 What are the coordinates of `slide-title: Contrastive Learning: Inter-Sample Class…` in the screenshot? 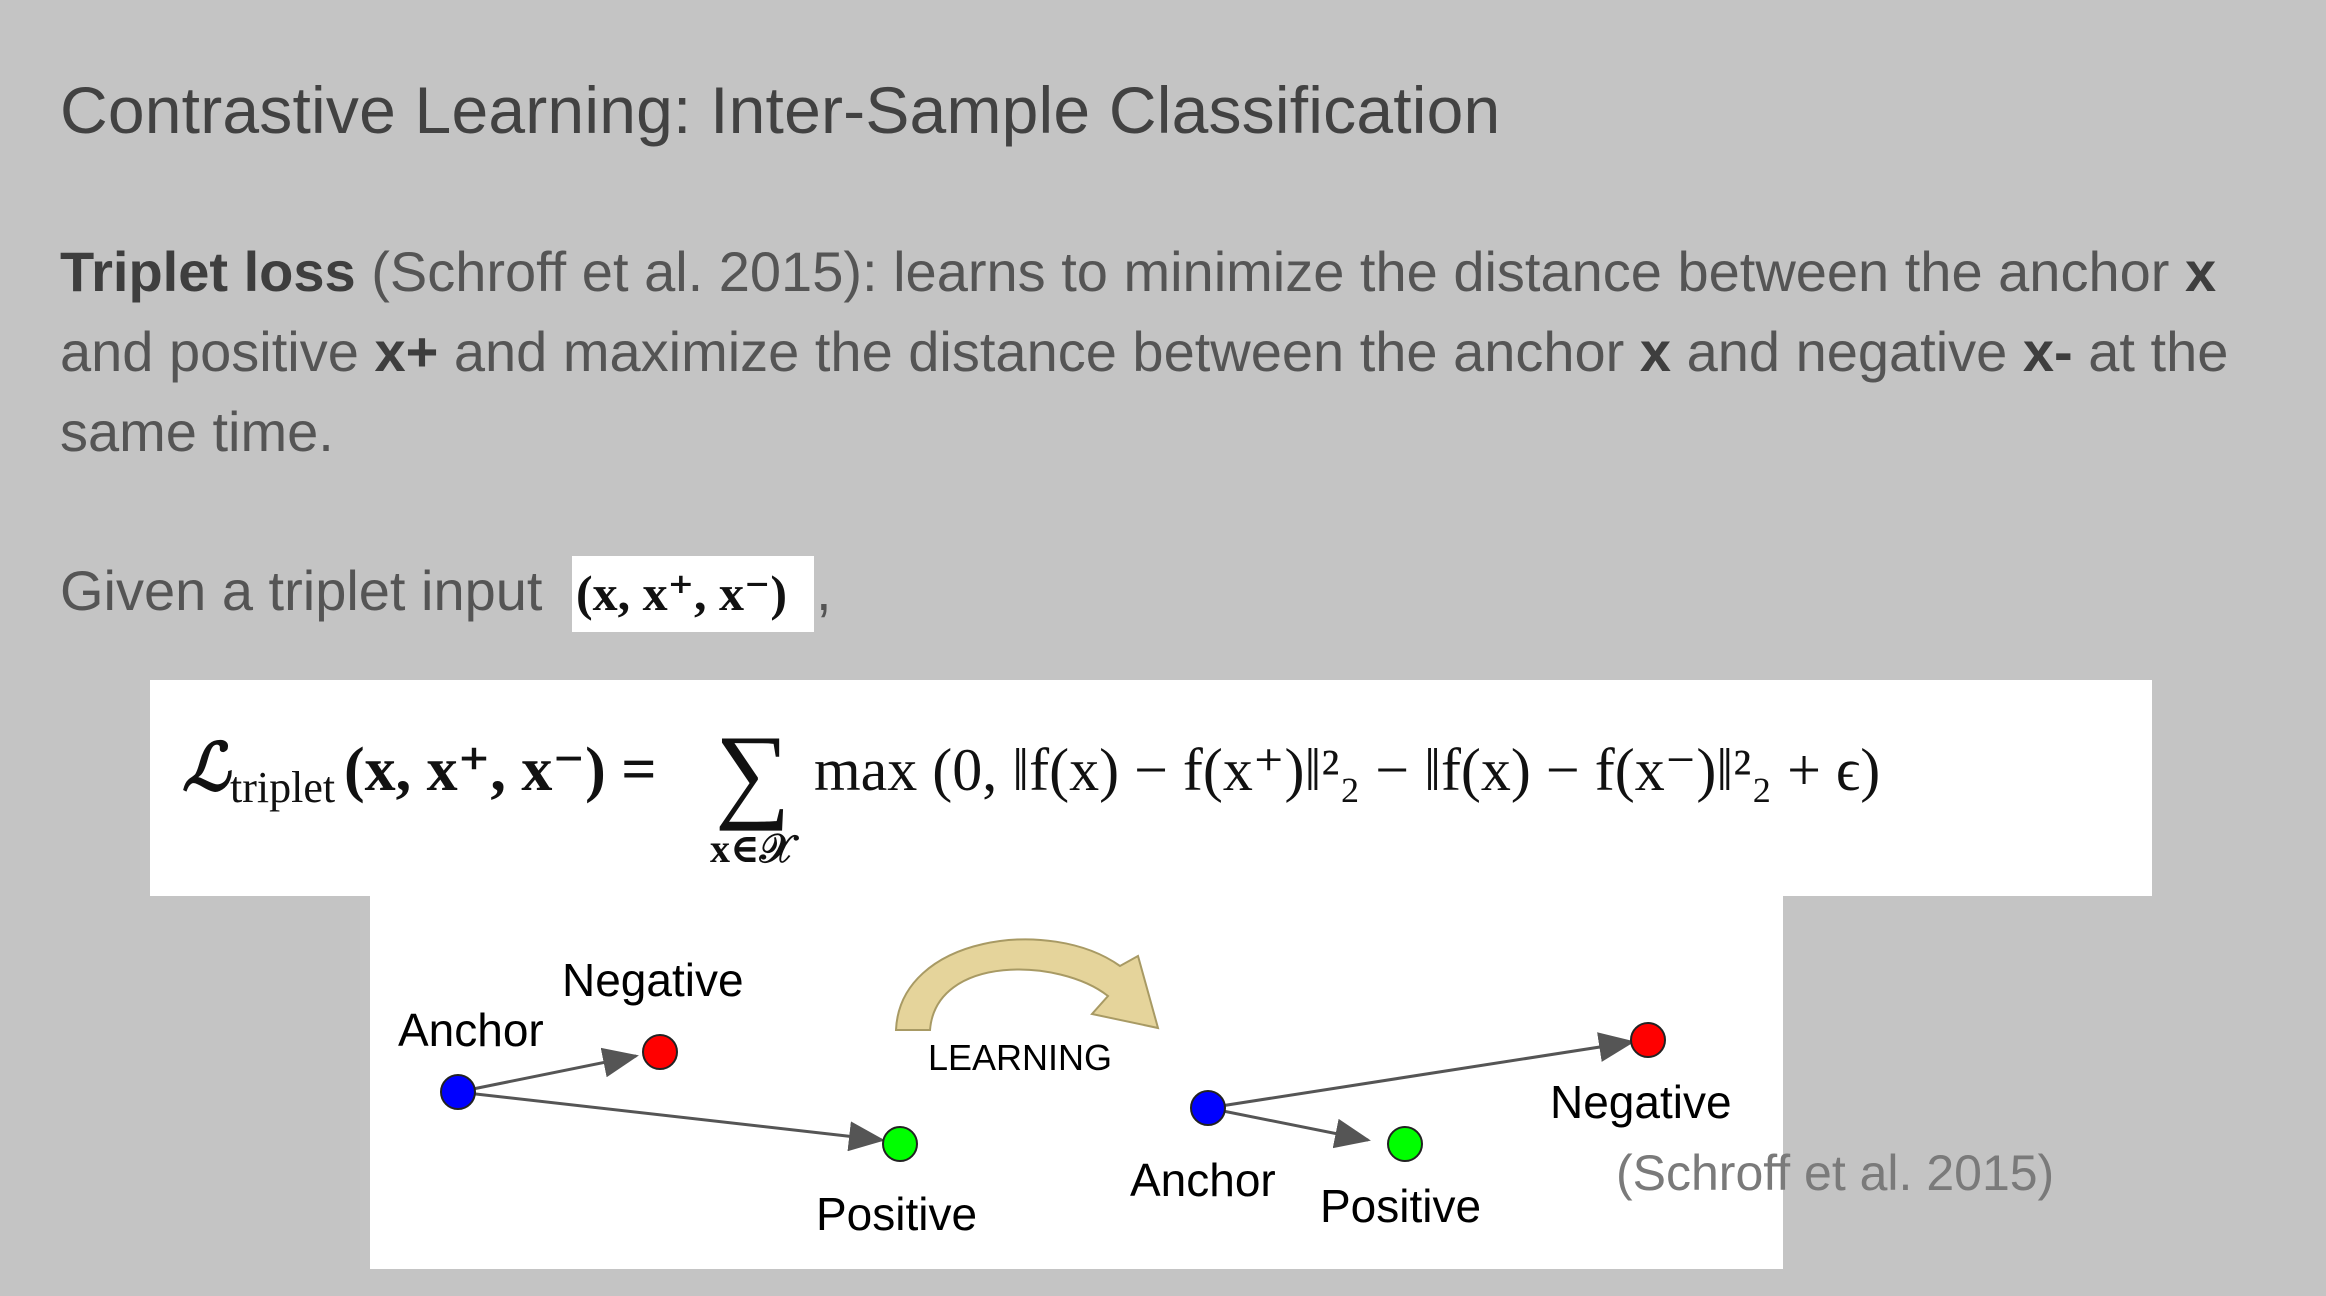 It's located at (780, 110).